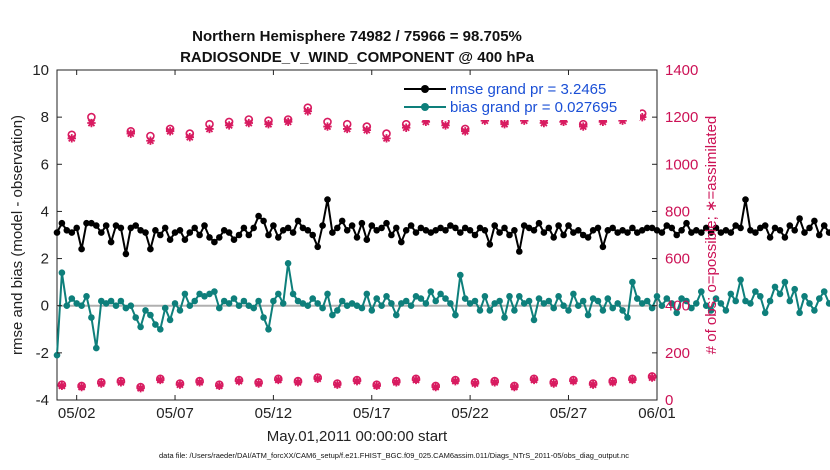  I want to click on x-tick-label: 05/17, so click(372, 413).